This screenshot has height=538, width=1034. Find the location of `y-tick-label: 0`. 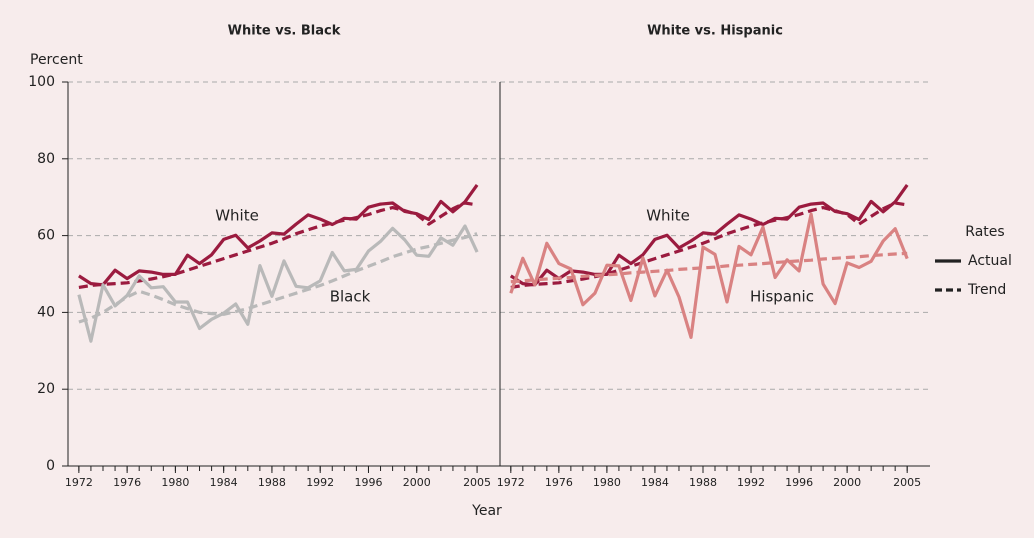

y-tick-label: 0 is located at coordinates (50, 466).